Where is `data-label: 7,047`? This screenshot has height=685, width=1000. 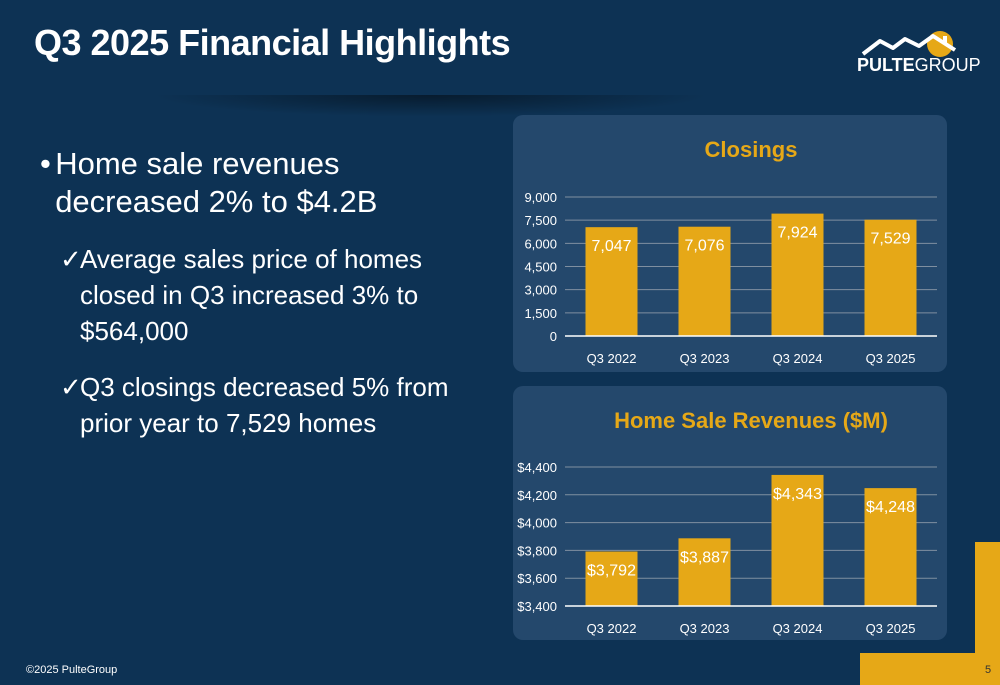
data-label: 7,047 is located at coordinates (611, 246).